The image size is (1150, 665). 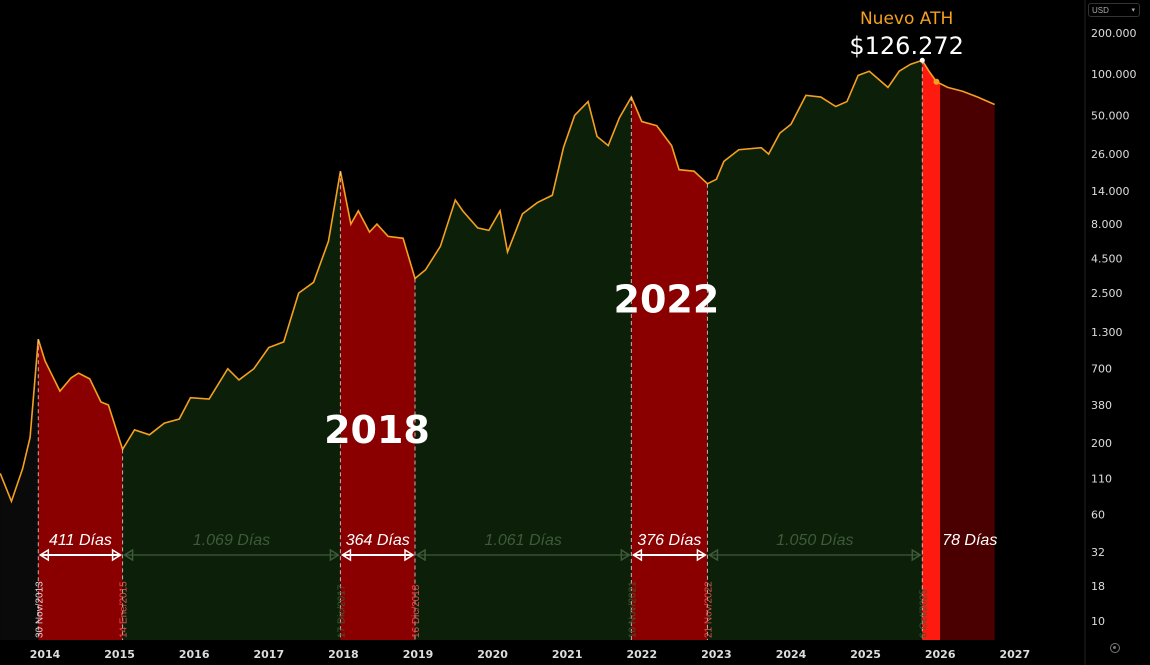 What do you see at coordinates (906, 46) in the screenshot?
I see `annotation-ath-value: $126.272` at bounding box center [906, 46].